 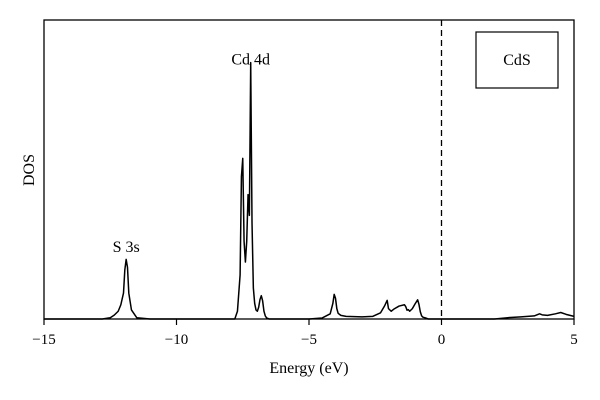 I want to click on x-tick-label: −5, so click(x=309, y=340).